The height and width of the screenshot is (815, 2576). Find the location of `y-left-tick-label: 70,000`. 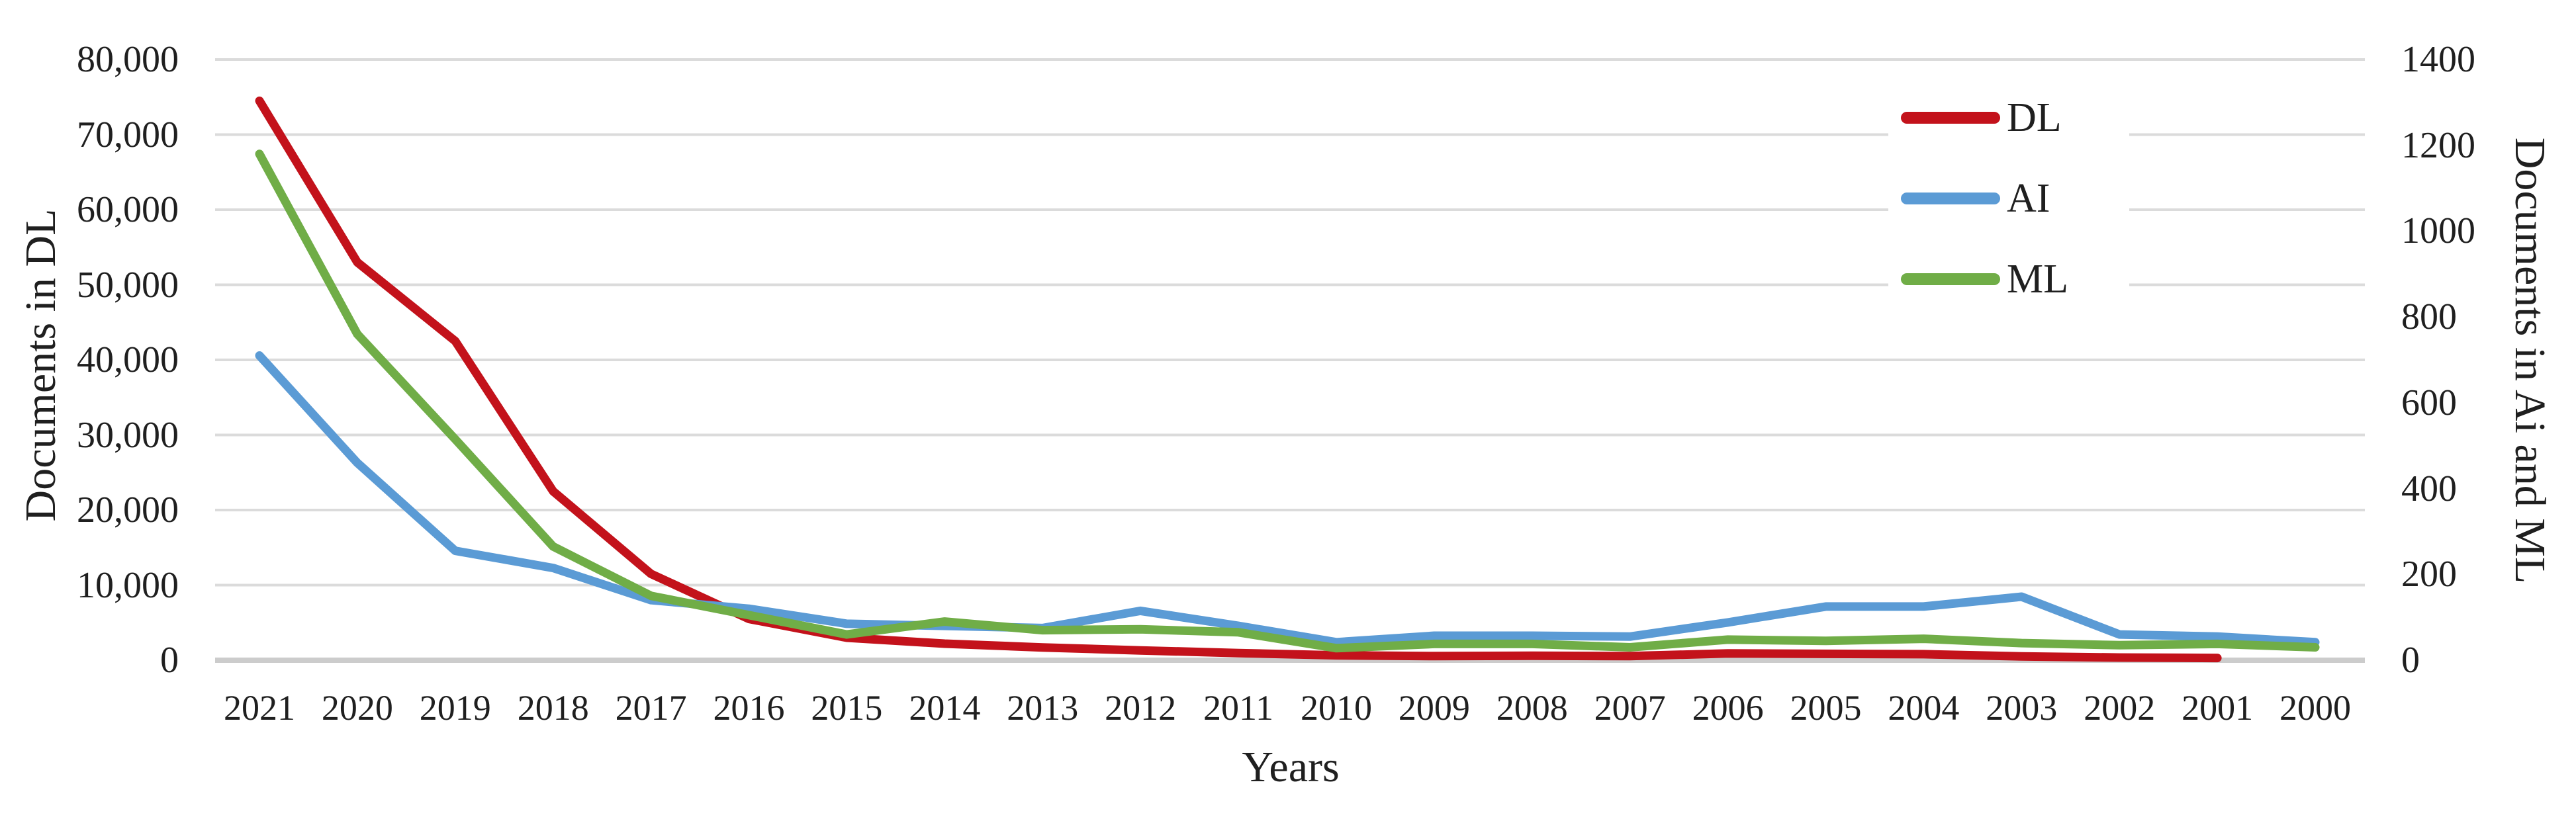

y-left-tick-label: 70,000 is located at coordinates (128, 134).